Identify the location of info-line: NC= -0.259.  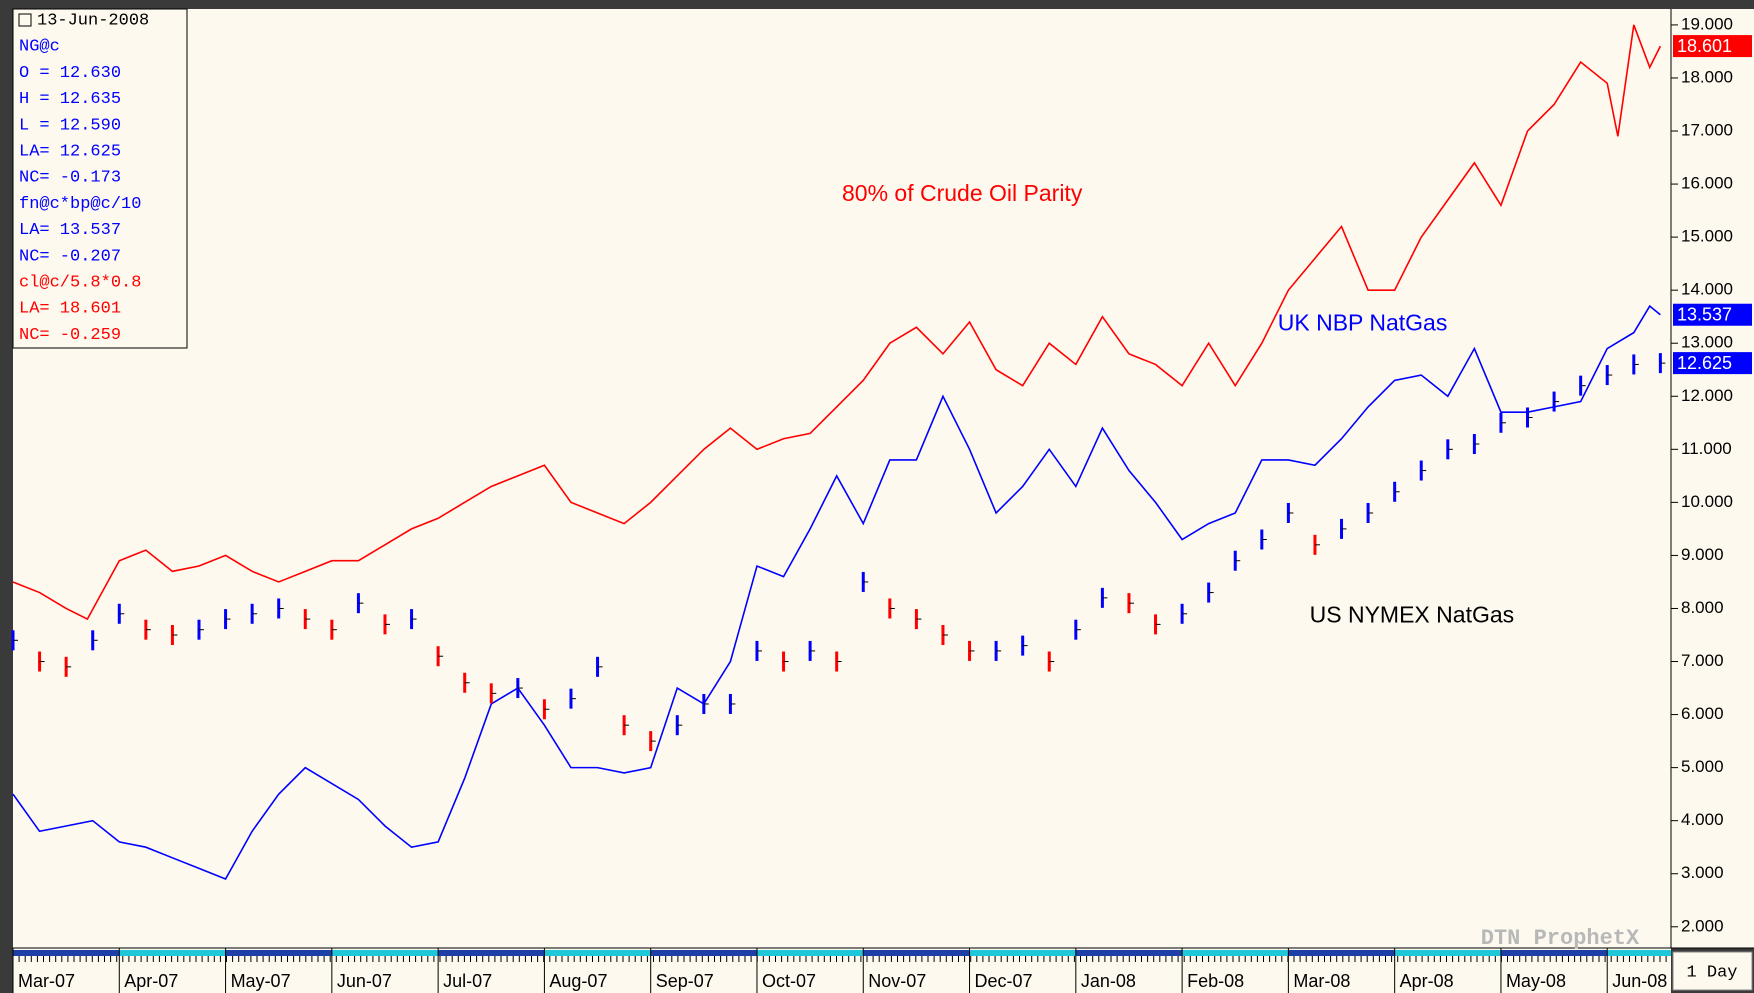
(70, 335).